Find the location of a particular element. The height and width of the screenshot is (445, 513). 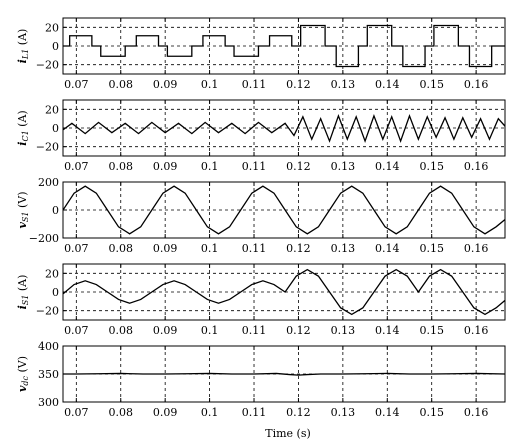

ytick-label-iS1-1: 0 is located at coordinates (55, 292).